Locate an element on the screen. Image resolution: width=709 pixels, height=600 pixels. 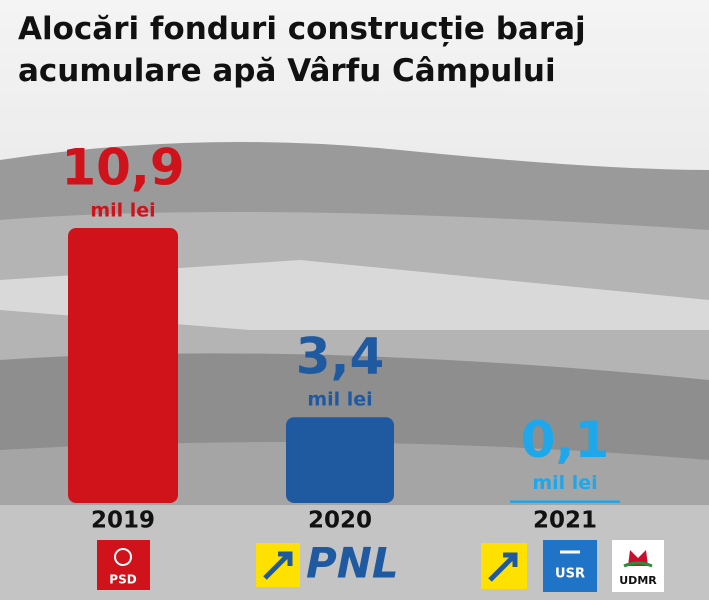
x-tick-label: 2019 is located at coordinates (123, 521).